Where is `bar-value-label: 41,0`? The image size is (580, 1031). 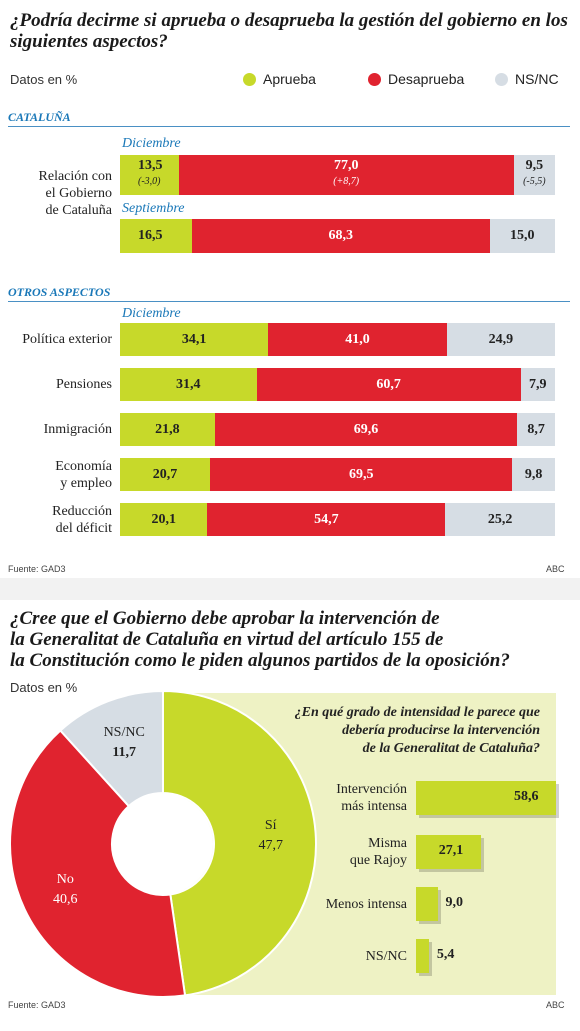 bar-value-label: 41,0 is located at coordinates (357, 339).